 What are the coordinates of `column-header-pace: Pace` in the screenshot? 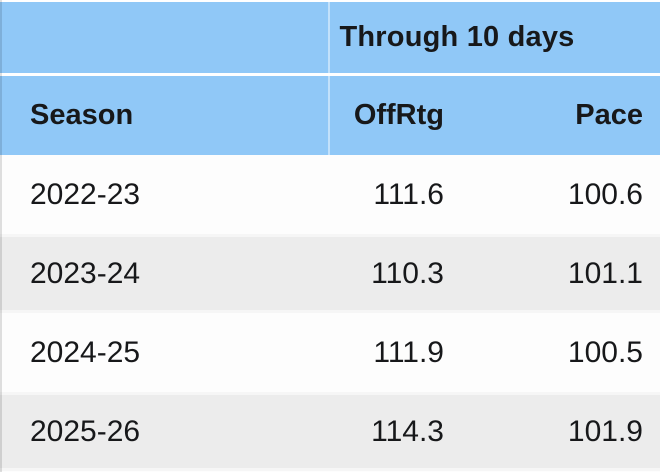 It's located at (609, 115).